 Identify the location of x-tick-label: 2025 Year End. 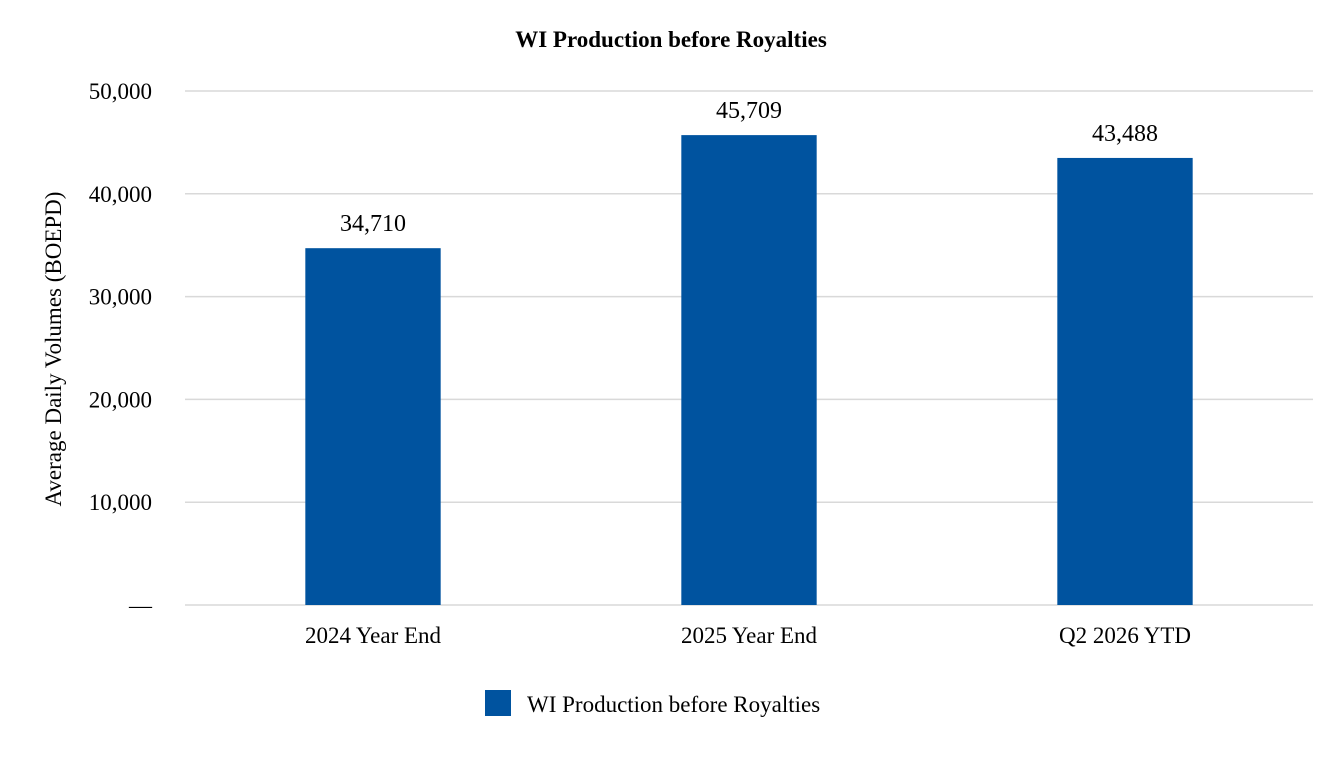
(749, 635).